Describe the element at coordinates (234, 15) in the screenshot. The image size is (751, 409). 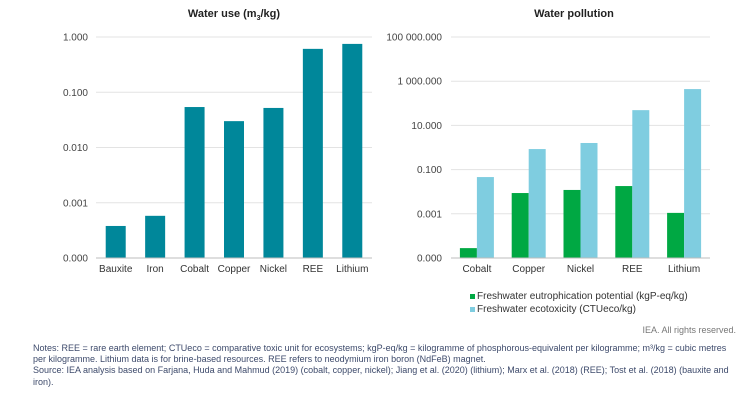
I see `chart-title: Water use (m3/kg)` at that location.